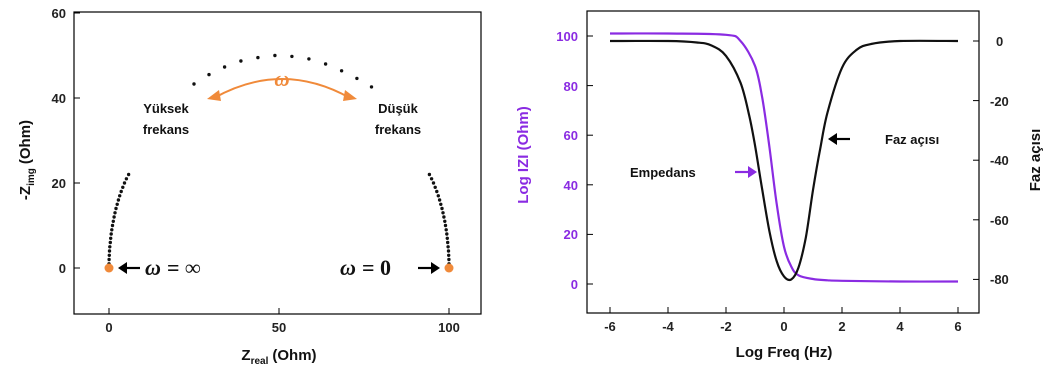 The height and width of the screenshot is (372, 1047). Describe the element at coordinates (752, 172) in the screenshot. I see `impedance-annotation-arrowhead` at that location.